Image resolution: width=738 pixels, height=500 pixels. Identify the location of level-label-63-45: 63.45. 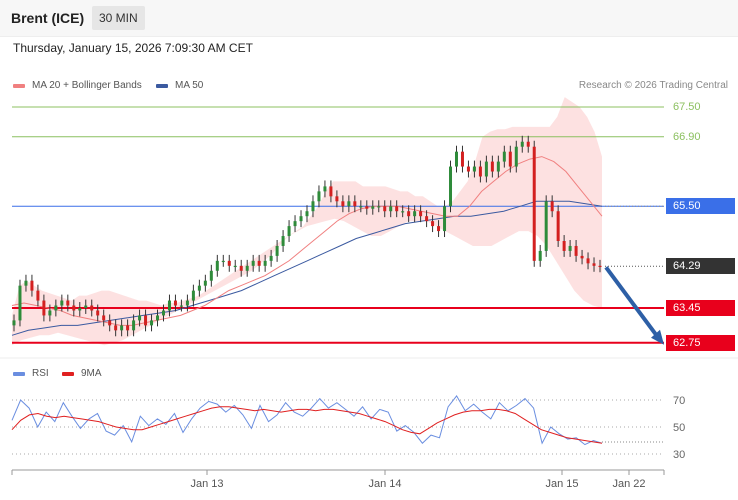
(700, 308).